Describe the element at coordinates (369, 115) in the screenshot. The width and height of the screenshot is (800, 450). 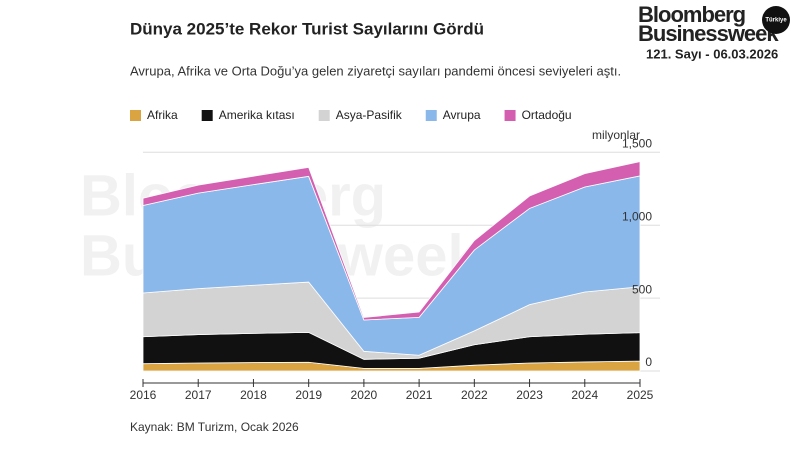
I see `legend-label: Asya-Pasifik` at that location.